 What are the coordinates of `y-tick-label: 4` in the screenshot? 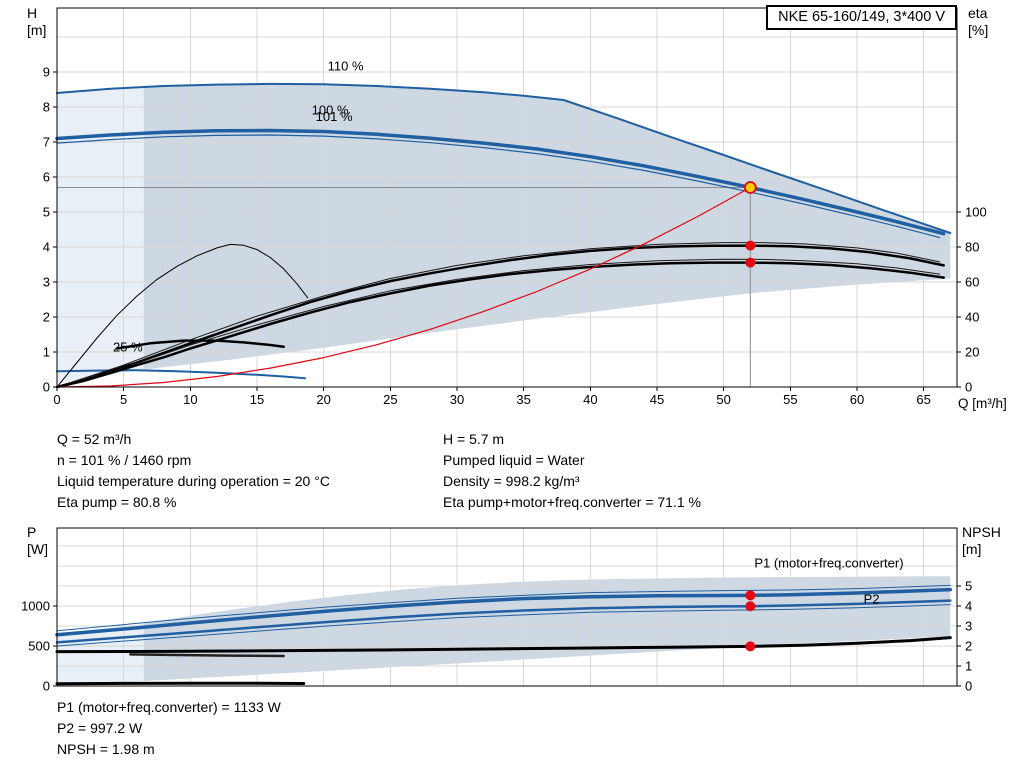 It's located at (46, 247).